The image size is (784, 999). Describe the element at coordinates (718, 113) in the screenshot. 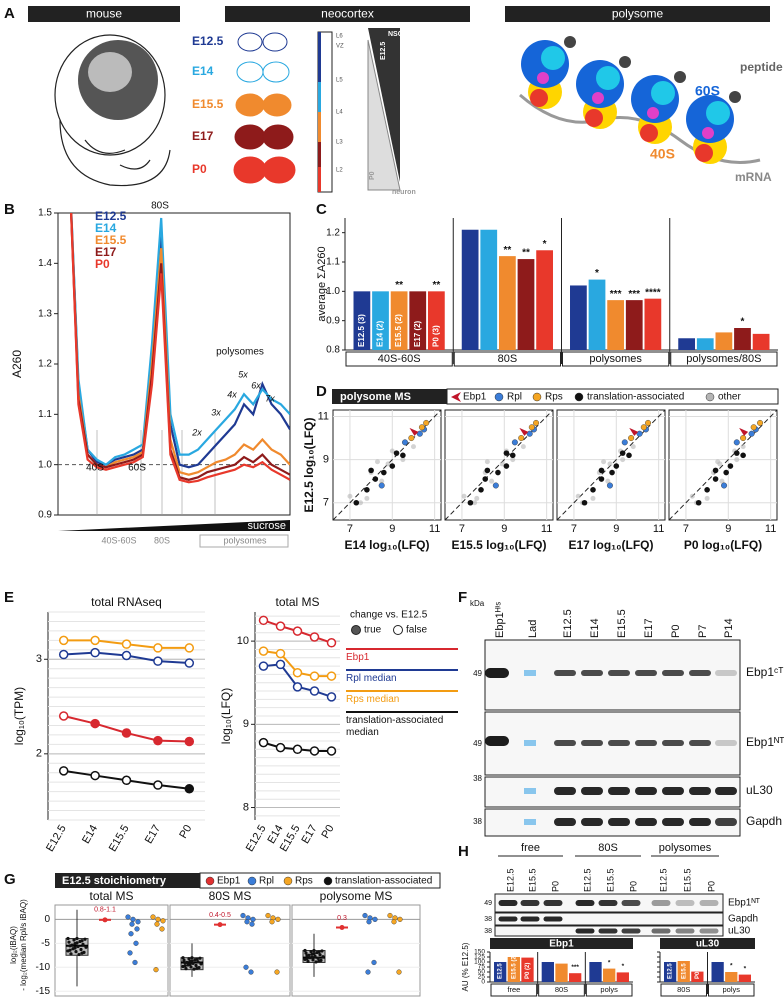

I see `ribosome-60s` at that location.